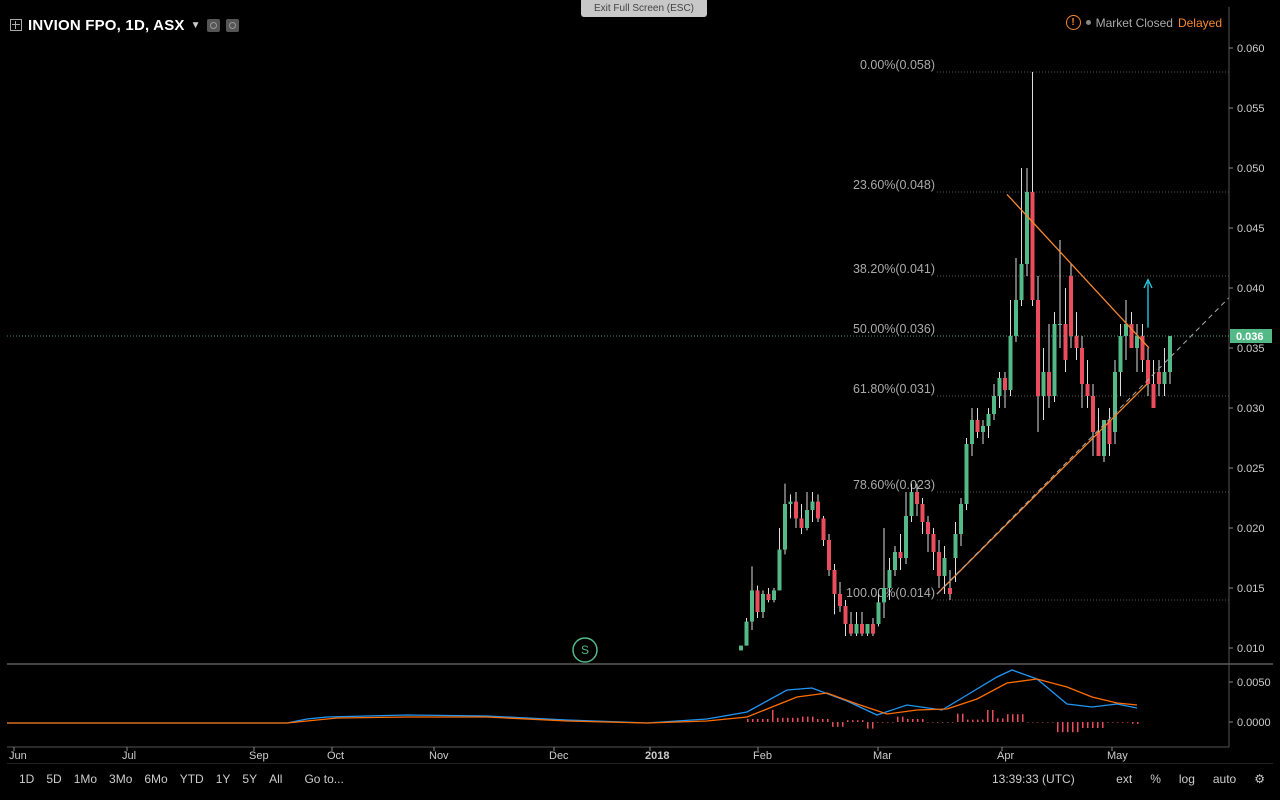  I want to click on period-all: All, so click(276, 779).